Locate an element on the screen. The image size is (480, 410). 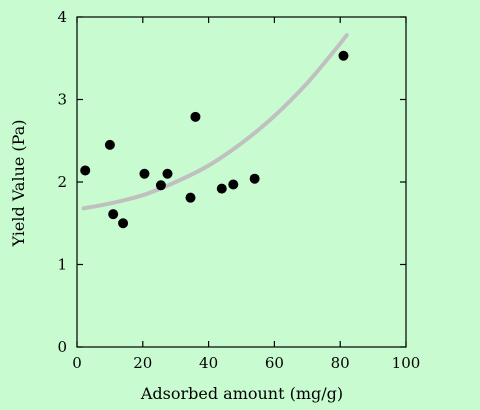
y-tick-label: 0 is located at coordinates (62, 347).